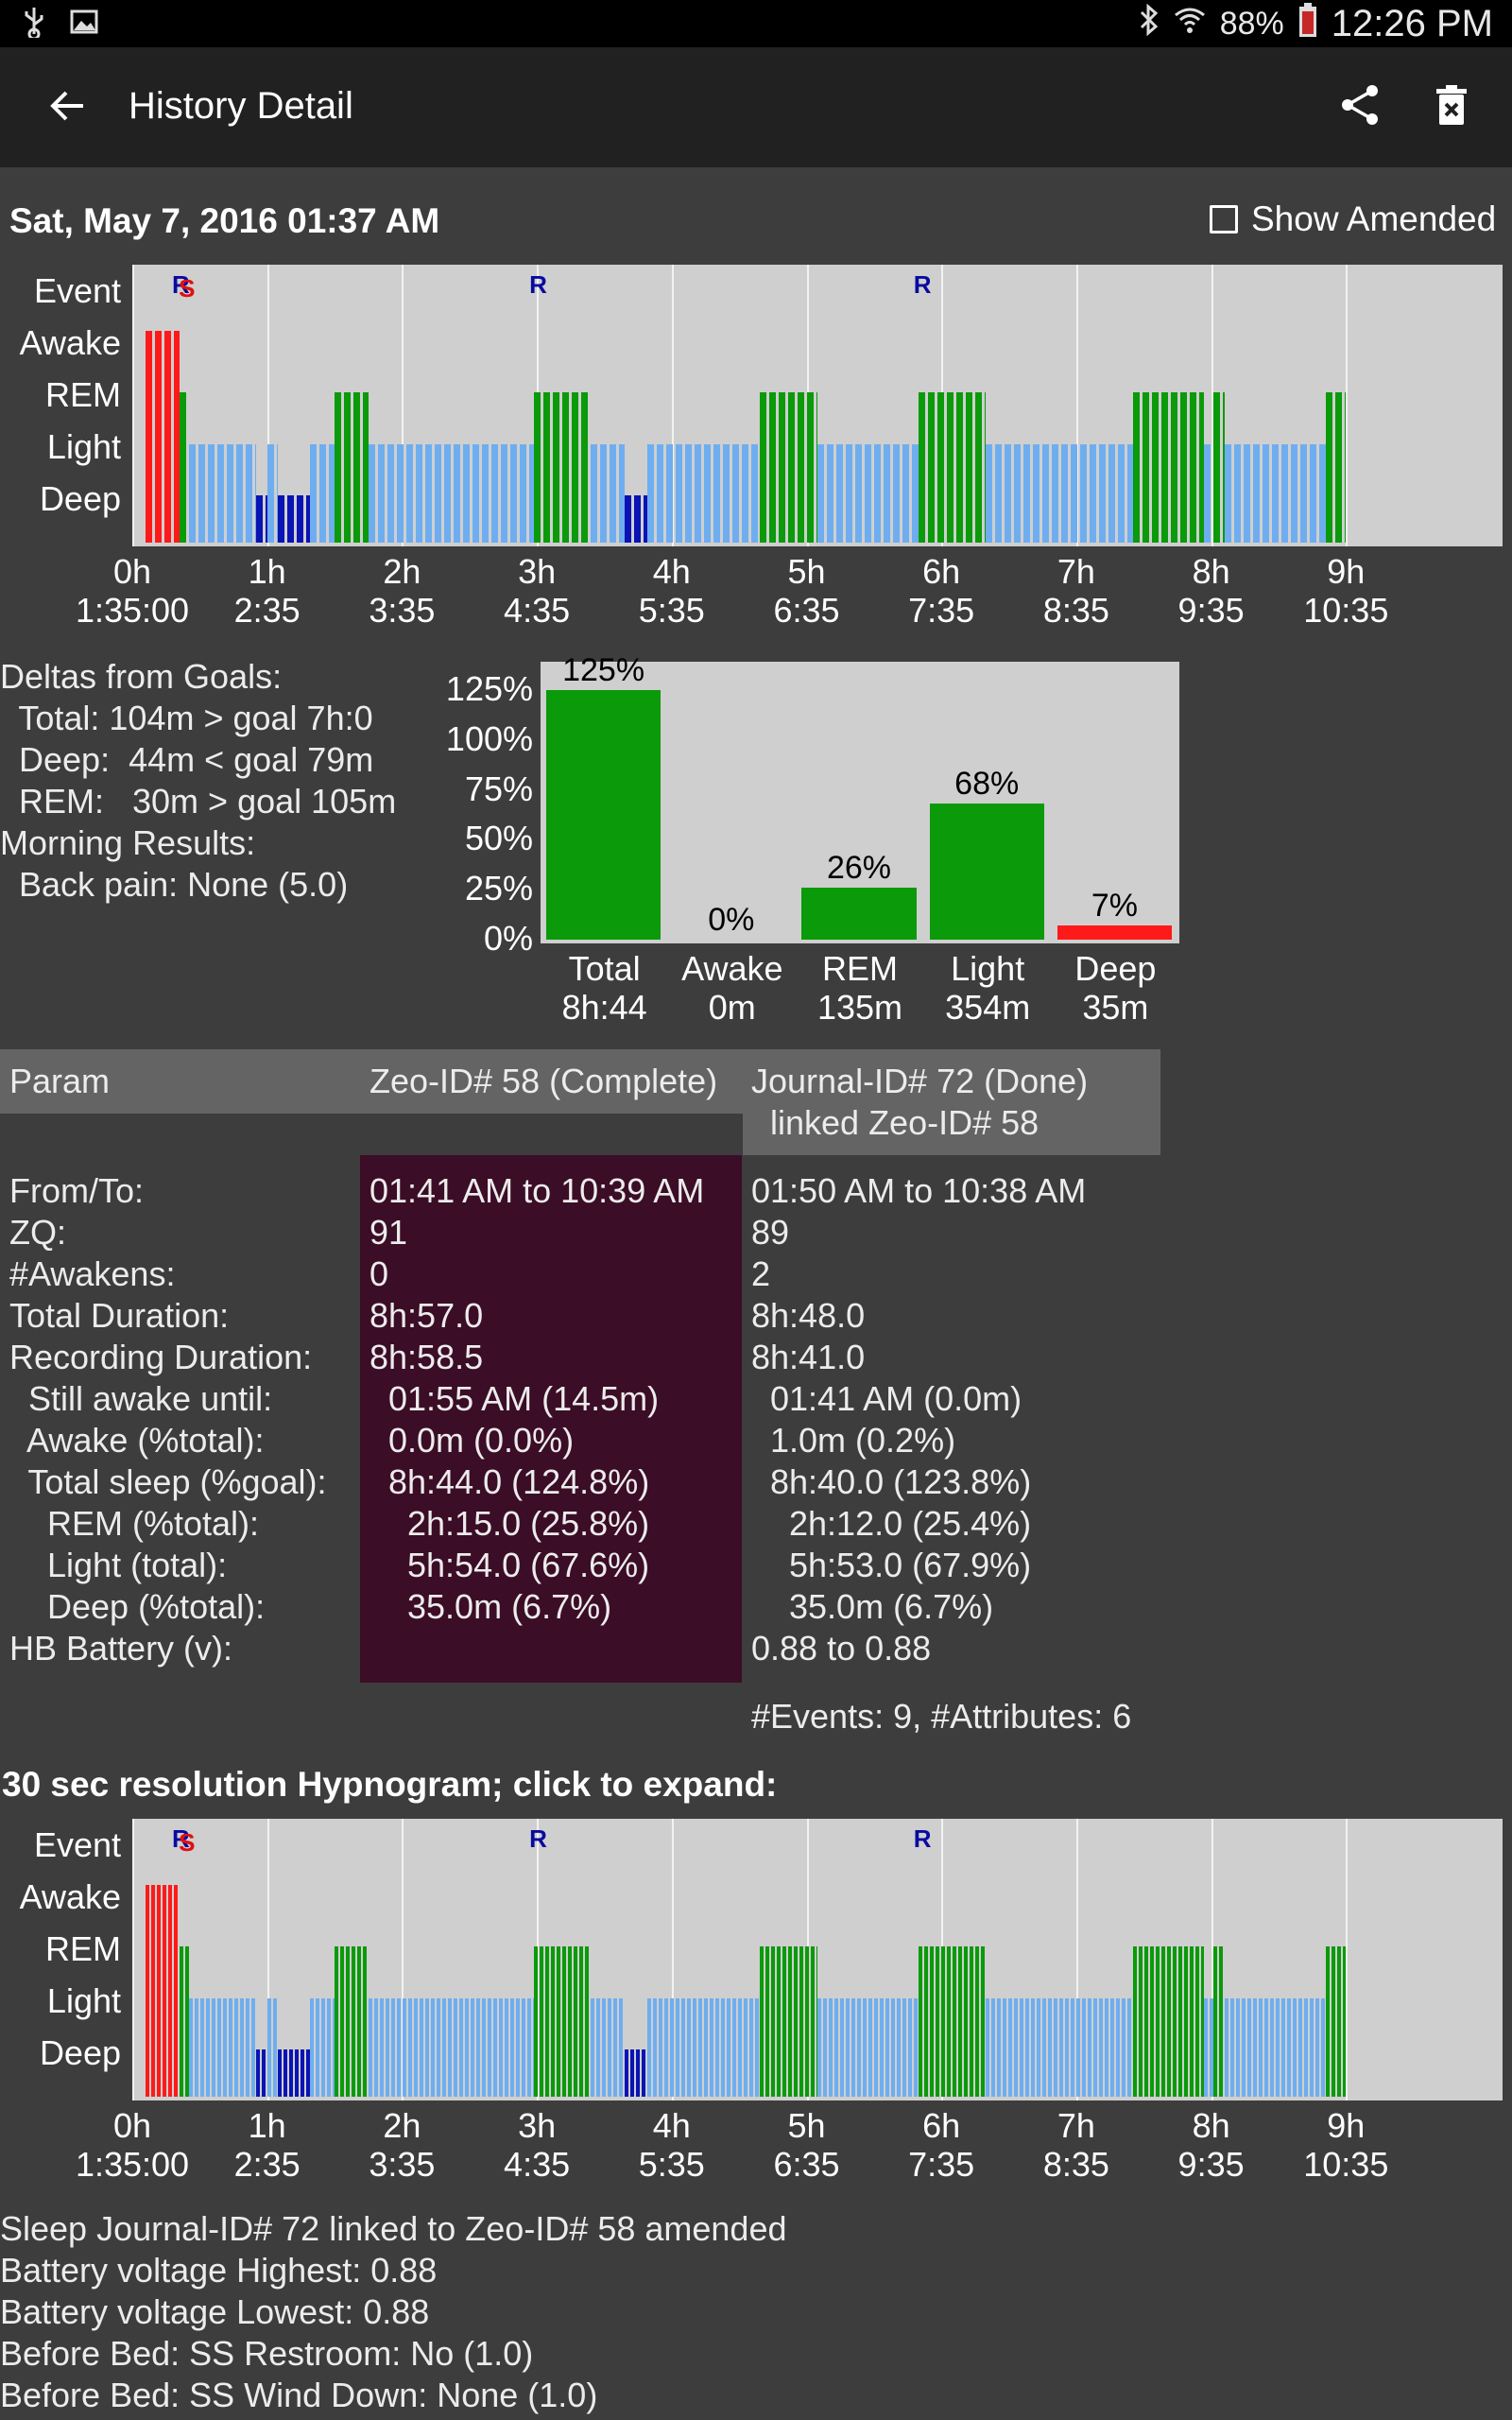 This screenshot has width=1512, height=2420. What do you see at coordinates (1451, 107) in the screenshot?
I see `delete-icon` at bounding box center [1451, 107].